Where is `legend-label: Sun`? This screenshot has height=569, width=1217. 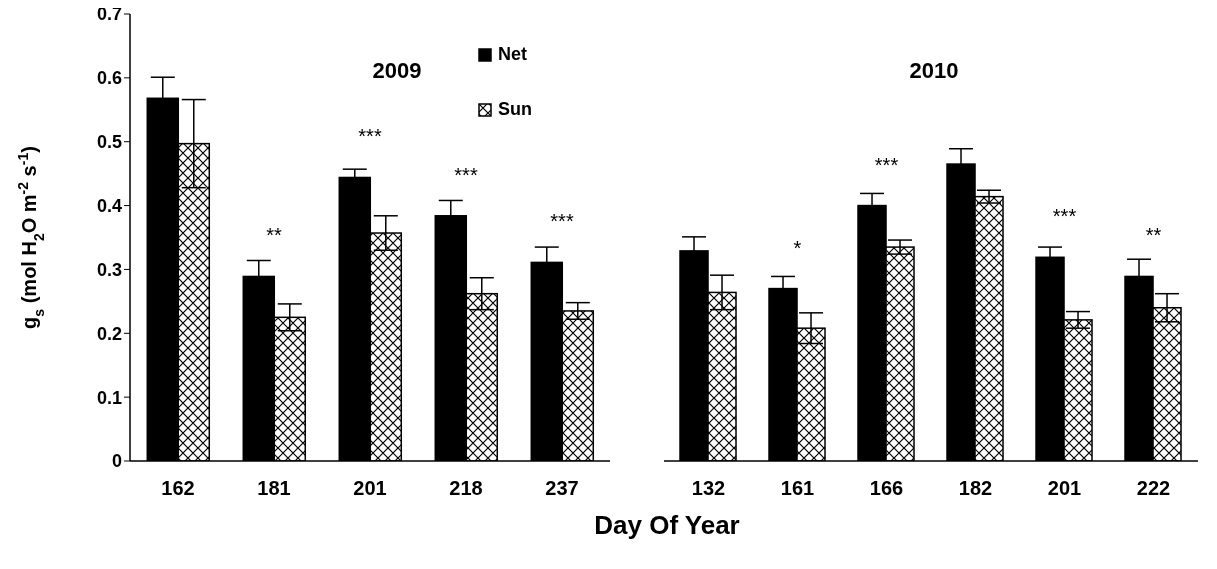 legend-label: Sun is located at coordinates (515, 109).